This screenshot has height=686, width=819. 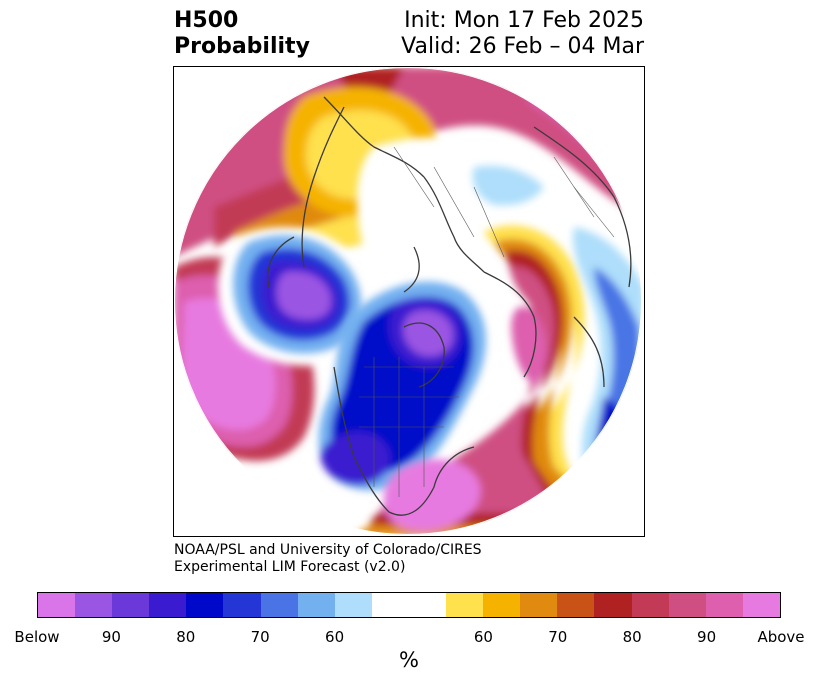 I want to click on title-line-1: H500, so click(x=206, y=20).